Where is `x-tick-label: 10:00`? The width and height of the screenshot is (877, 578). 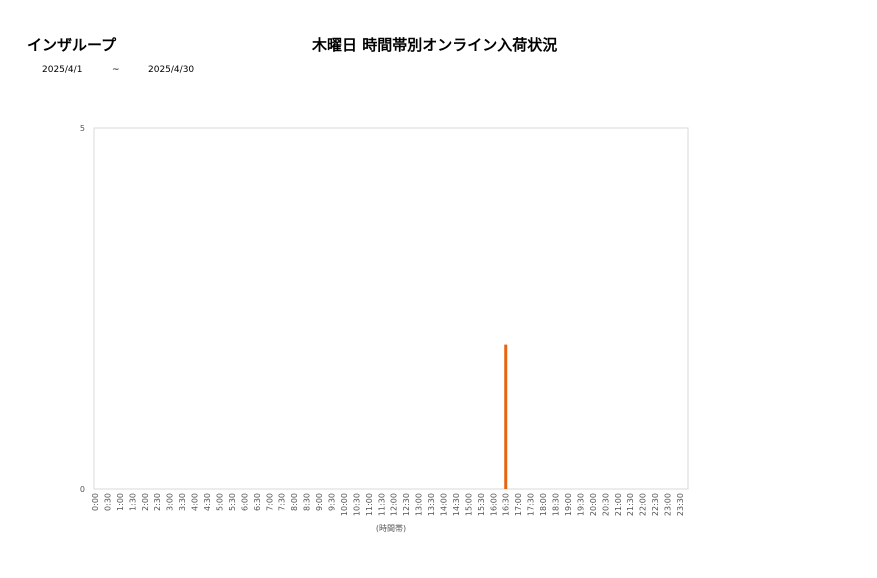
x-tick-label: 10:00 is located at coordinates (344, 504).